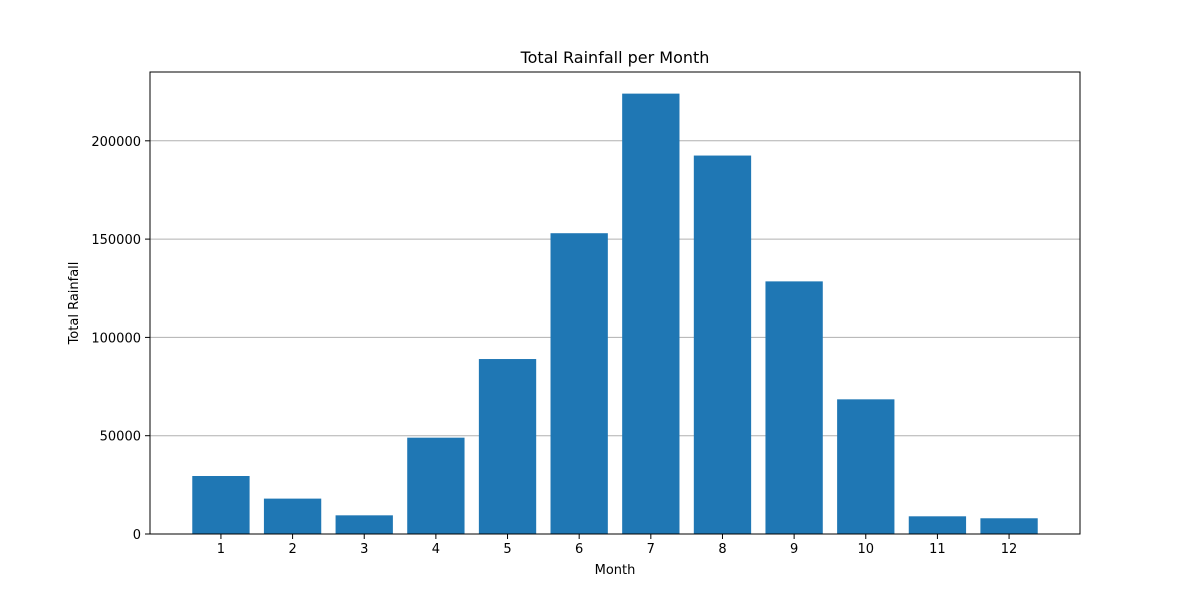 This screenshot has width=1200, height=600. Describe the element at coordinates (137, 535) in the screenshot. I see `y-tick-label: 0` at that location.